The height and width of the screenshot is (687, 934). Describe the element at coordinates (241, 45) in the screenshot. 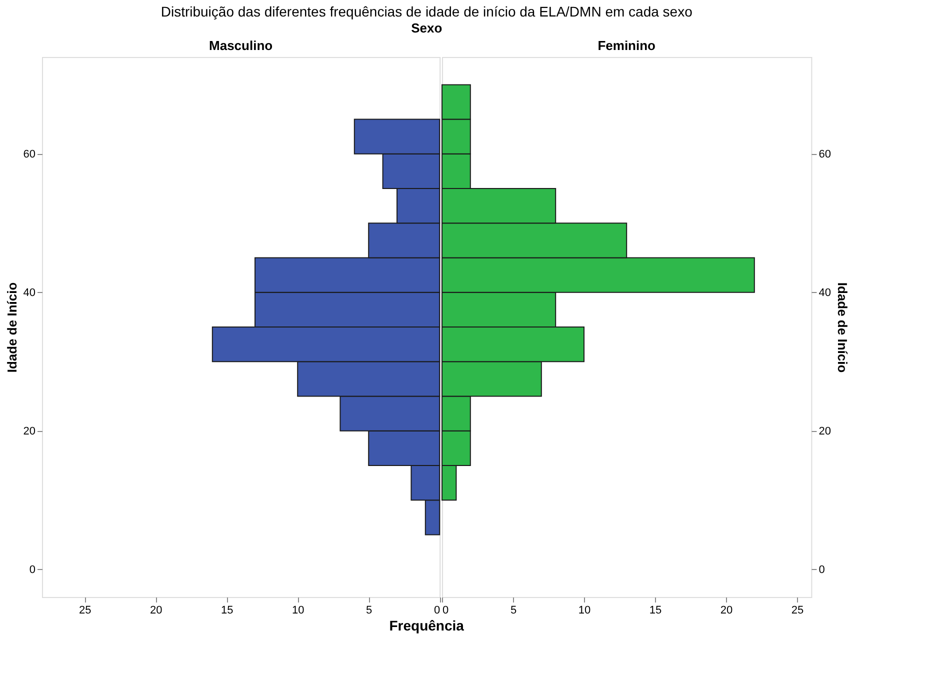

I see `chart-title: Masculino` at that location.